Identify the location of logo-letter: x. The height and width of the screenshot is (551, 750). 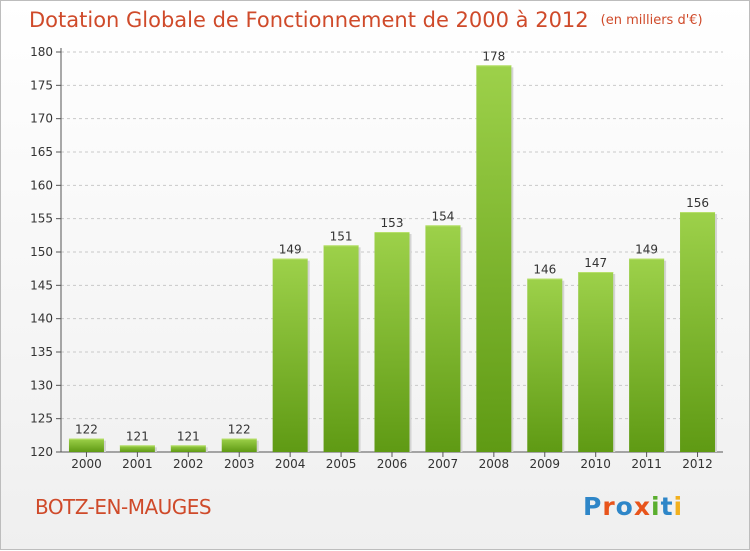
(642, 506).